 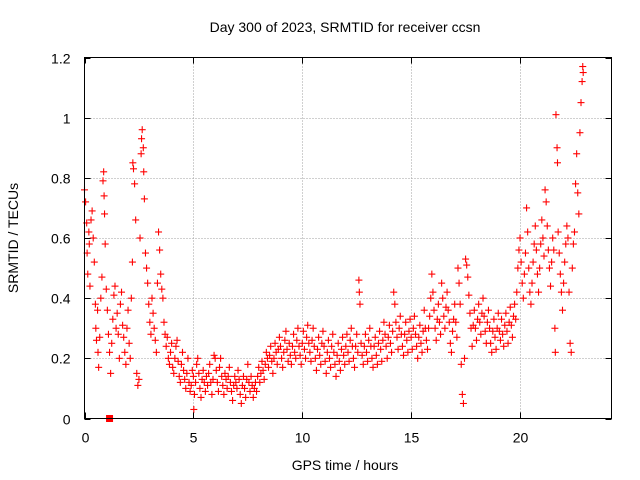 I want to click on x-tick-label: 15, so click(x=412, y=438).